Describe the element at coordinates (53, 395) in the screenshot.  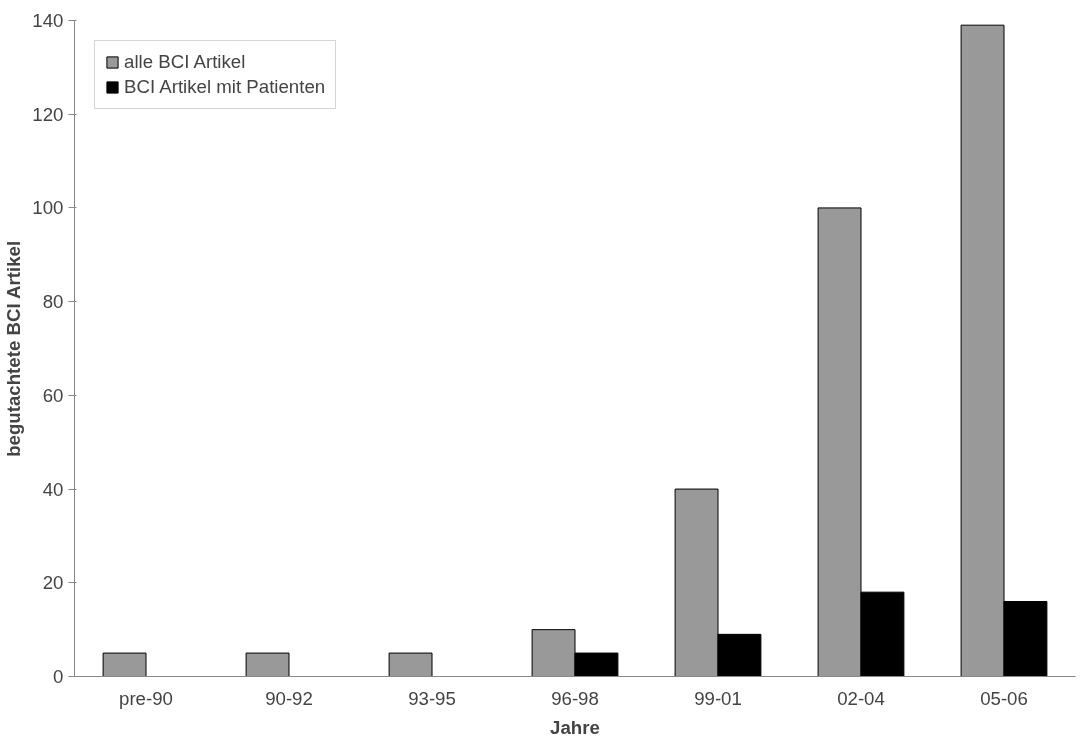
I see `y-tick-label: 60` at that location.